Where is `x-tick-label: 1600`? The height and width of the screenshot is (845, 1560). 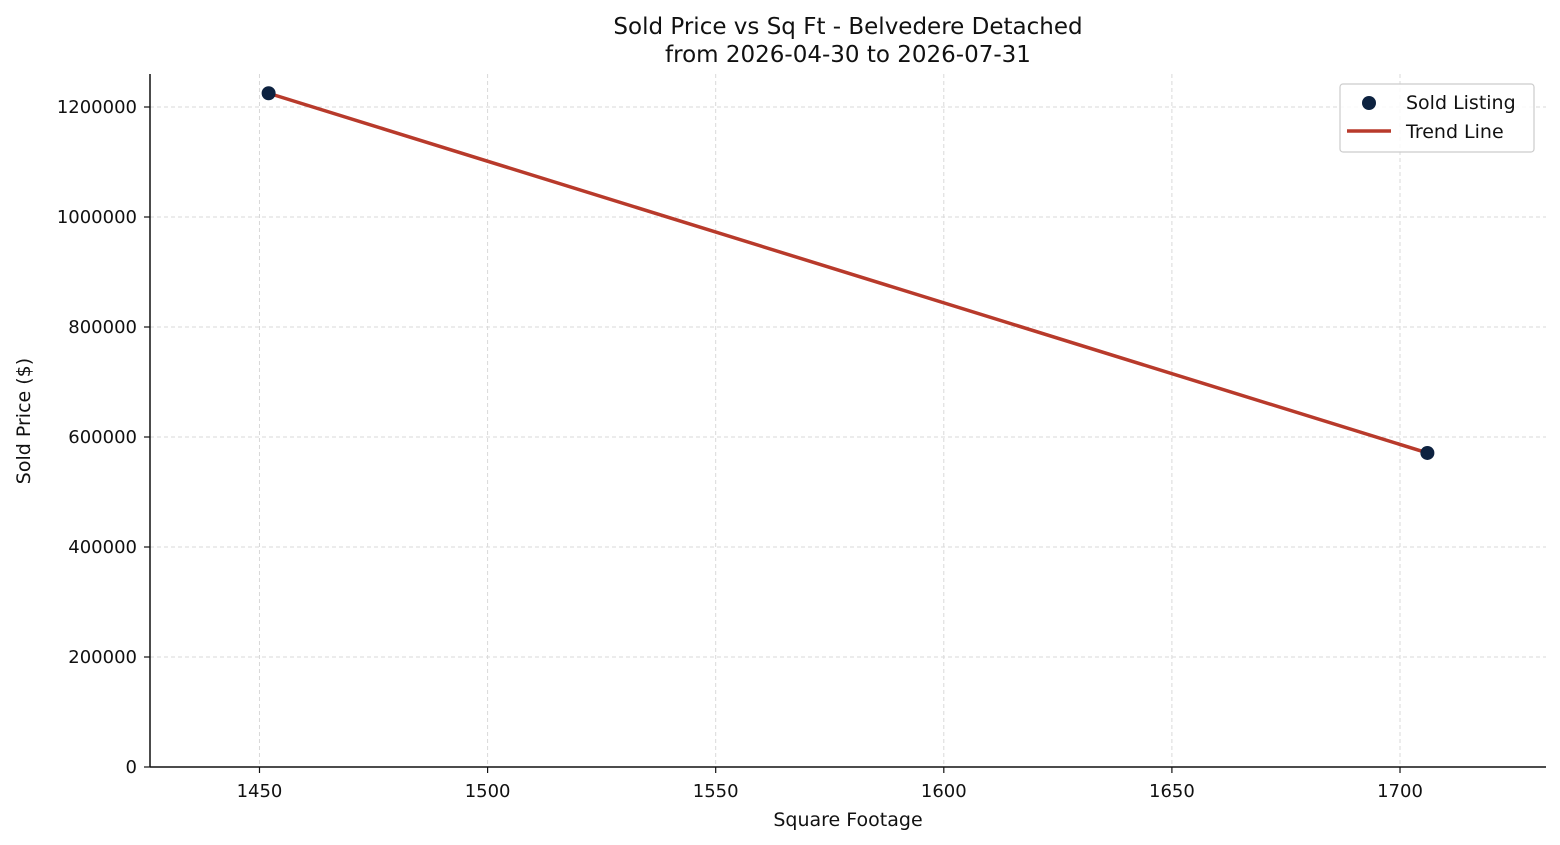
x-tick-label: 1600 is located at coordinates (944, 791).